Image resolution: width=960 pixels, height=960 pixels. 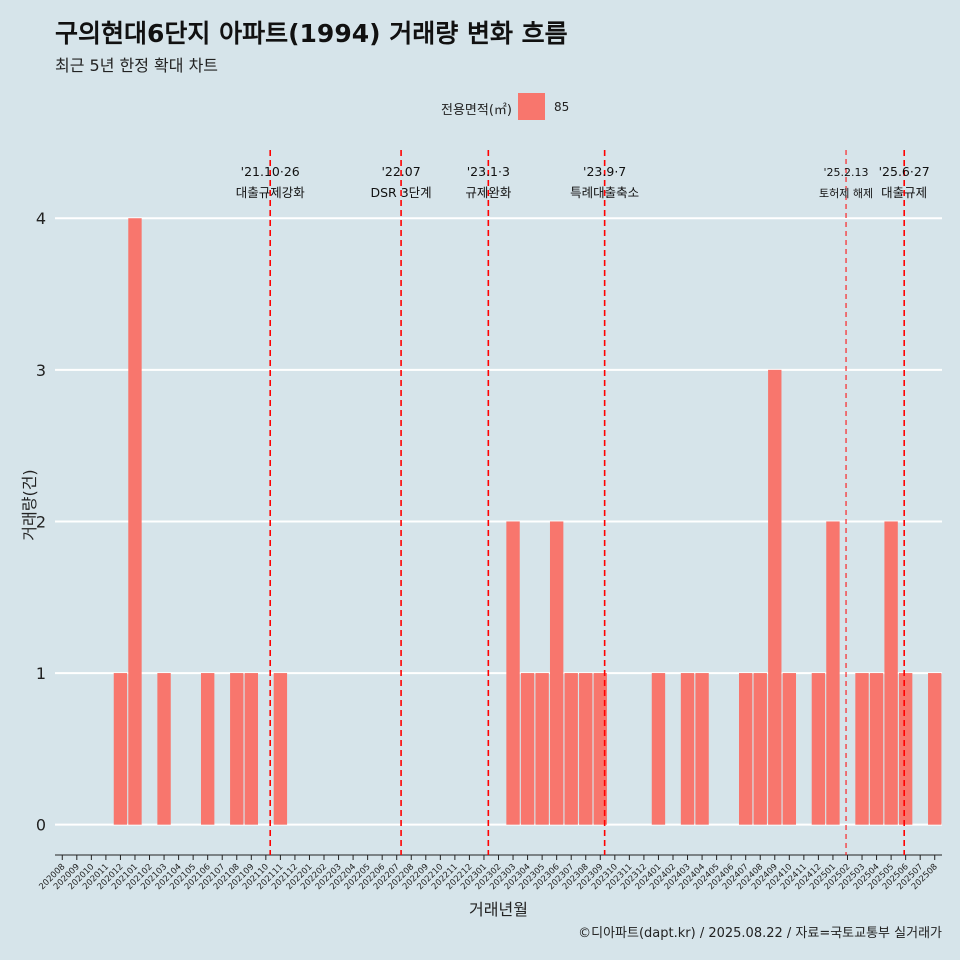 I want to click on y-tick-label-1: 1, so click(x=41, y=673).